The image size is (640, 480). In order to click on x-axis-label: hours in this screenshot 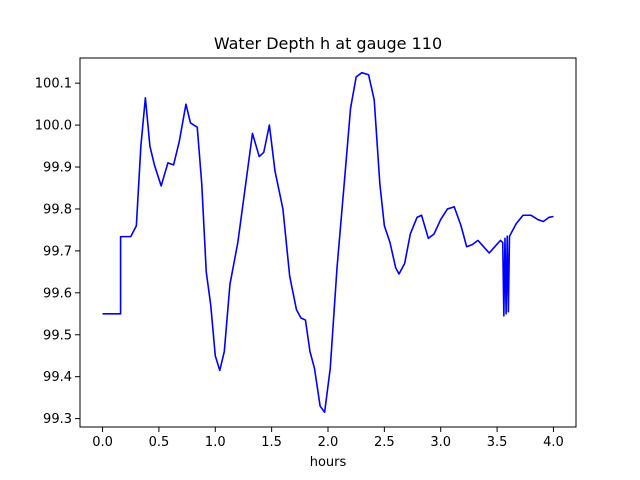, I will do `click(328, 462)`.